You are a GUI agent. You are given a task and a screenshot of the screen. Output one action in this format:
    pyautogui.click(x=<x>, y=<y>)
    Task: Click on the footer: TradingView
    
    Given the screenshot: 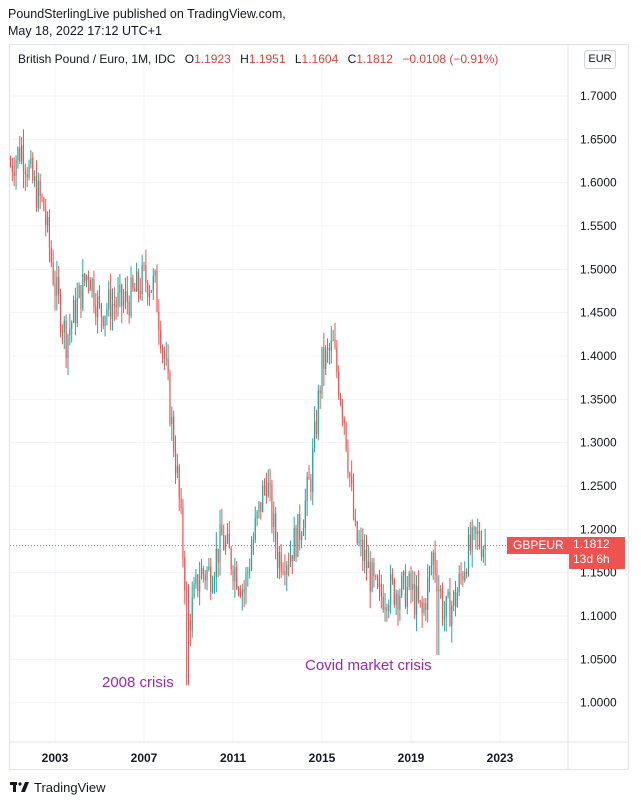 What is the action you would take?
    pyautogui.click(x=58, y=787)
    